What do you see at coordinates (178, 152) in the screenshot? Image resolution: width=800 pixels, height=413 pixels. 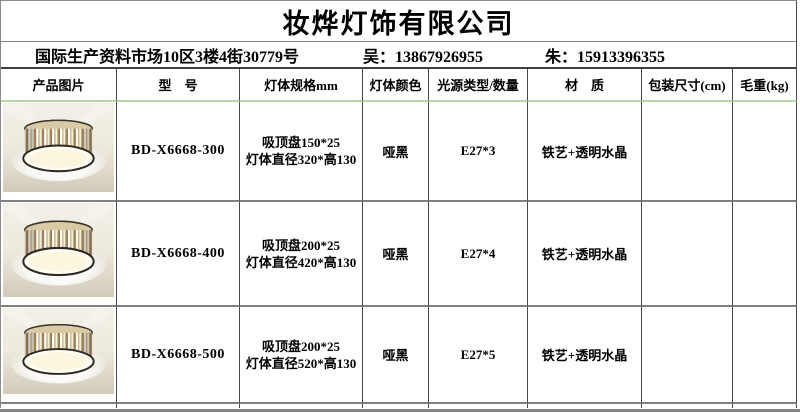 I see `cell-model: BD-X6668-300` at bounding box center [178, 152].